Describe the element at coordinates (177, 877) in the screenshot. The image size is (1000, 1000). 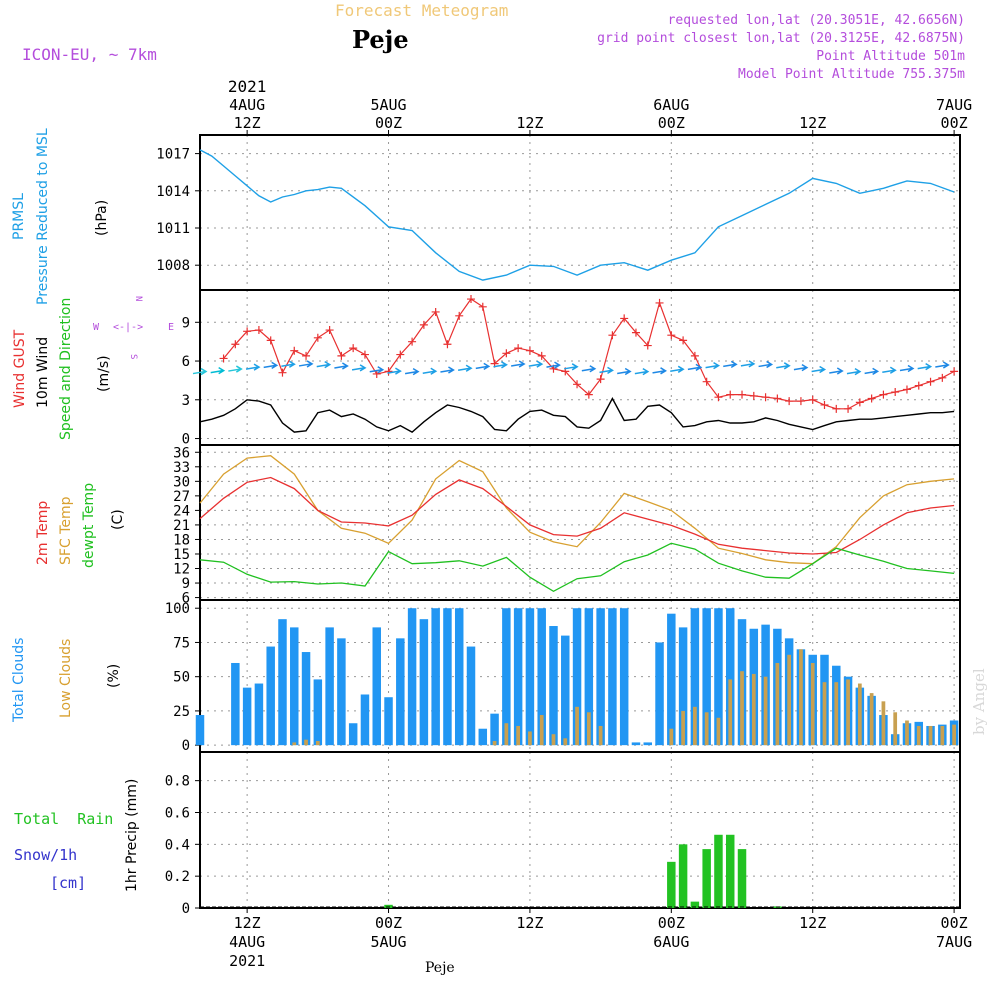
I see `y-tick-label: 0.2` at that location.